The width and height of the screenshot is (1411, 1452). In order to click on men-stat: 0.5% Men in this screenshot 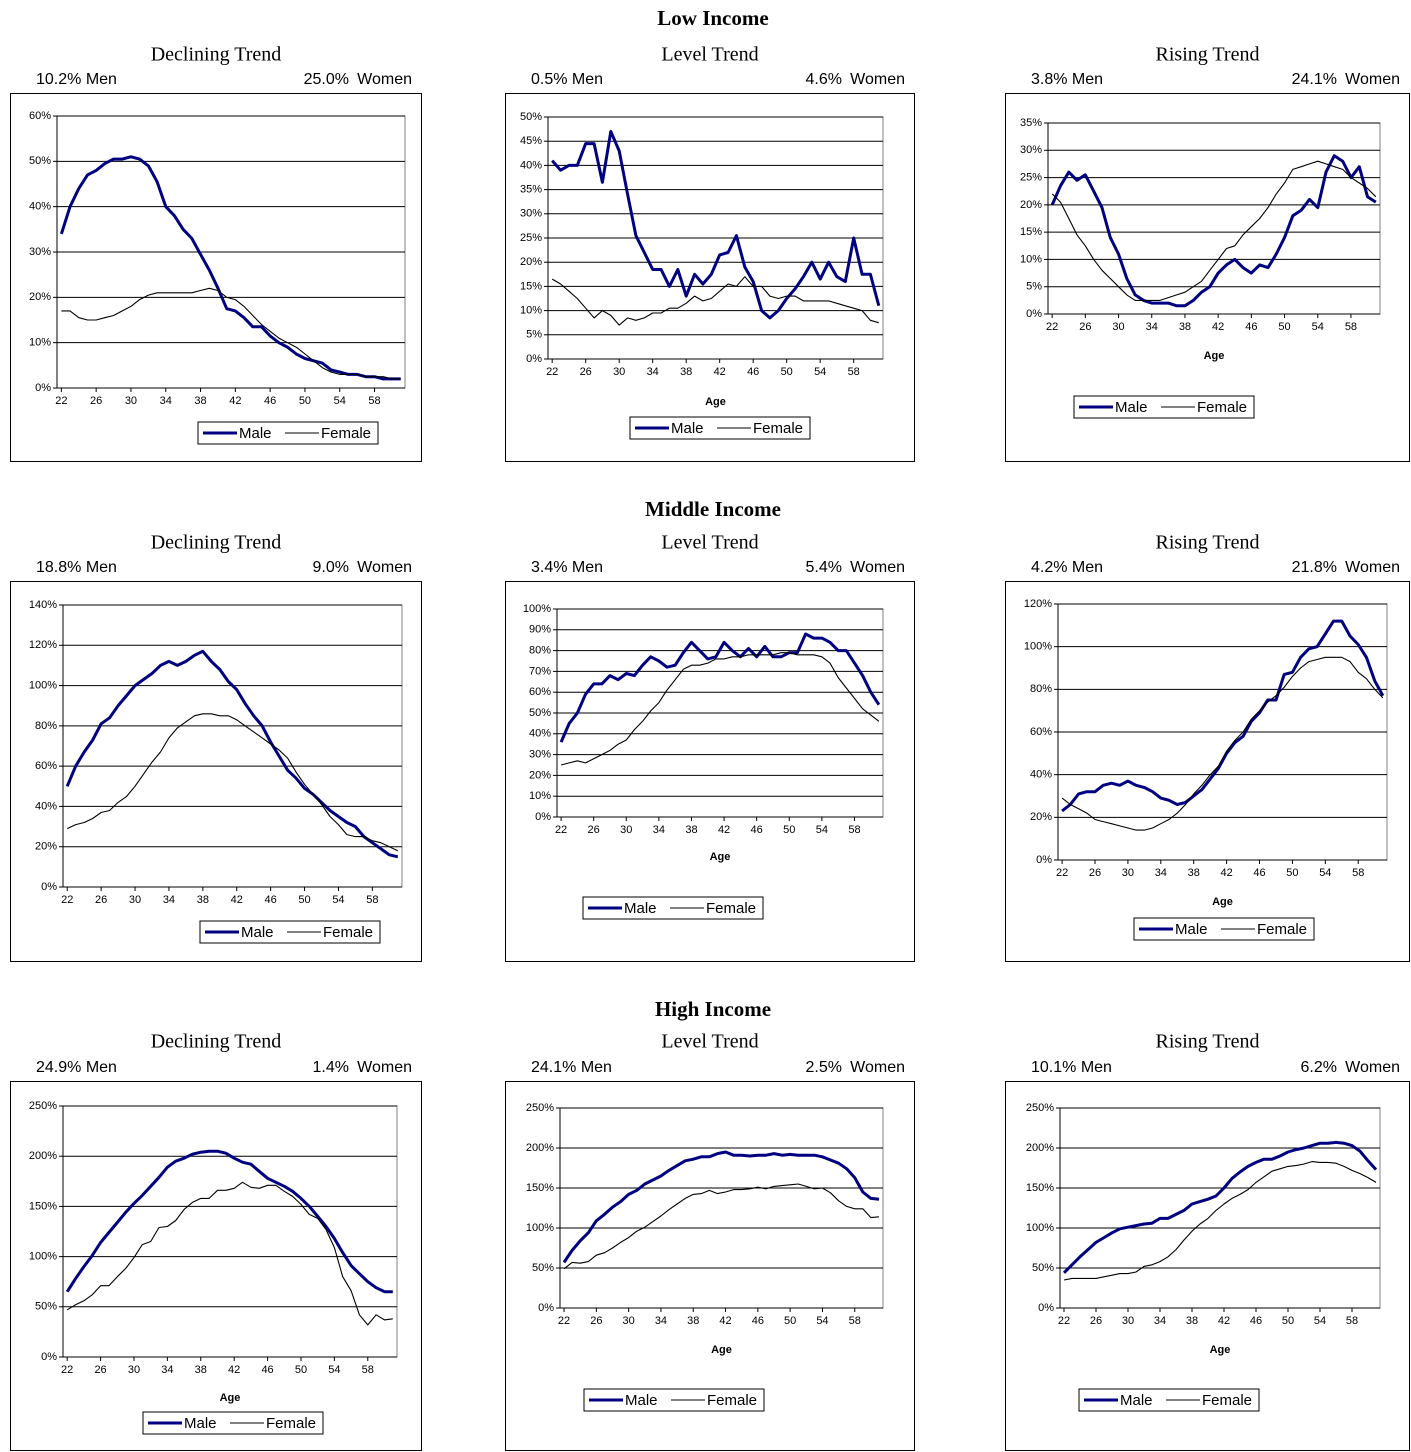, I will do `click(567, 79)`.